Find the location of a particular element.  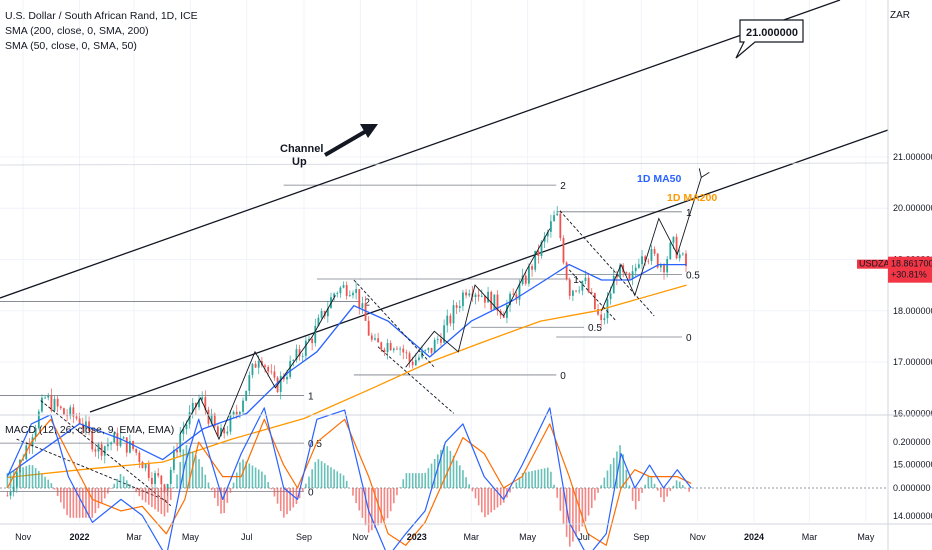

correction-line-2021b is located at coordinates (91, 470).